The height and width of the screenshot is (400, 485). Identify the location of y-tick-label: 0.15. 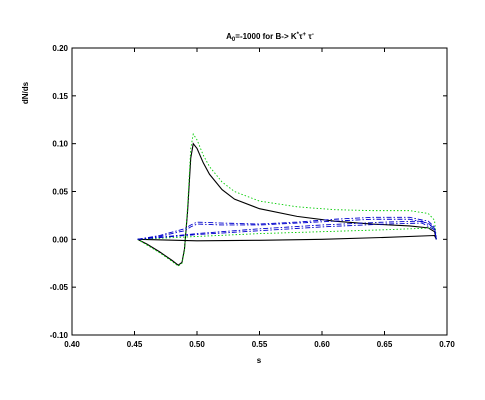
(60, 96).